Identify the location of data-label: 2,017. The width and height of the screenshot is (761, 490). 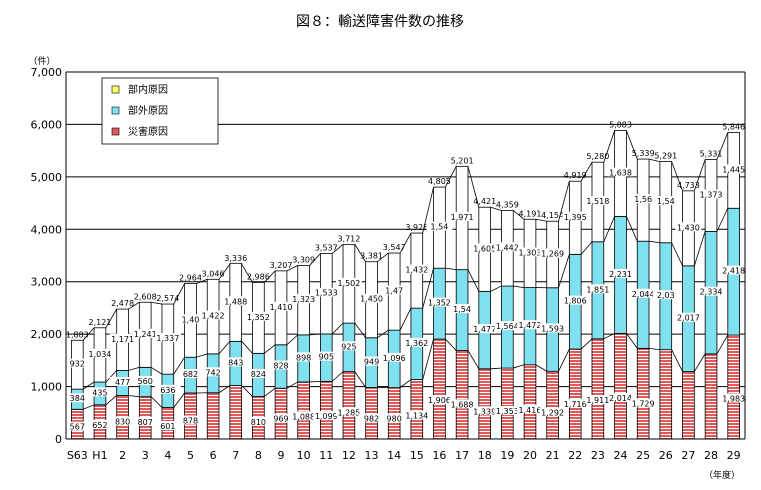
(688, 318).